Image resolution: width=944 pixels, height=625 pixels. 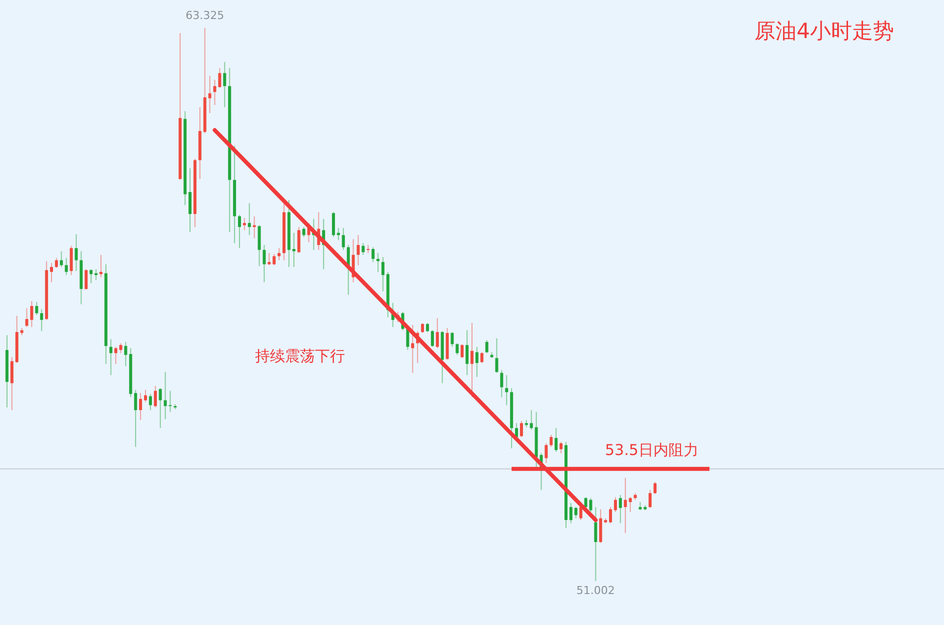 What do you see at coordinates (824, 31) in the screenshot?
I see `text: 原油4小时走势` at bounding box center [824, 31].